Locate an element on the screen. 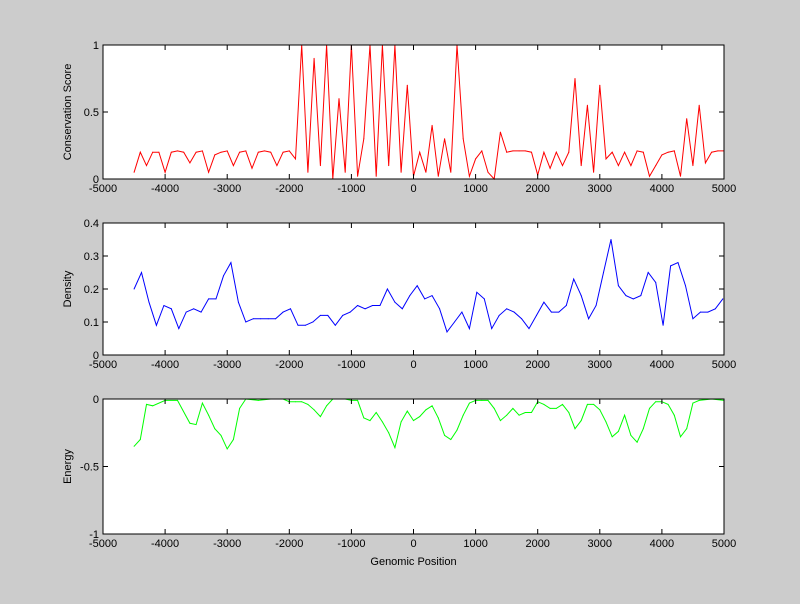  y-tick-label: 0.1 is located at coordinates (91, 323).